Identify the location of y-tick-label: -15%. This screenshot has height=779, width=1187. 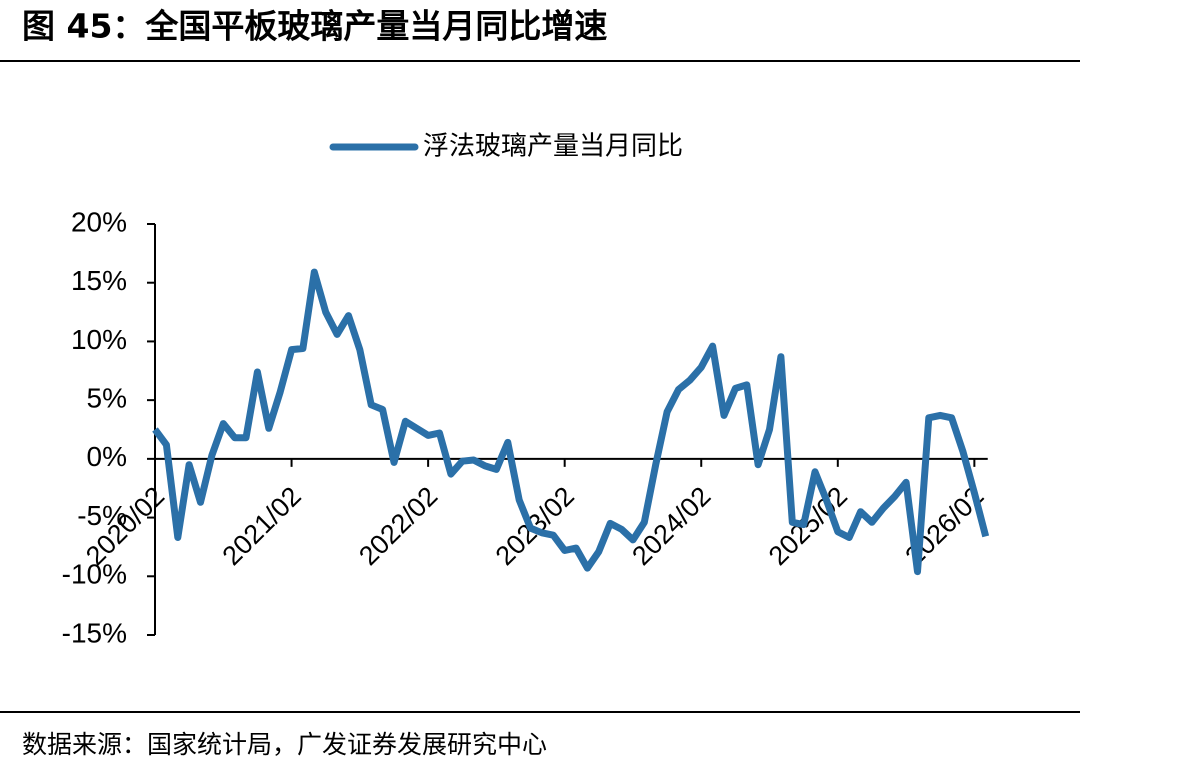
(94, 632).